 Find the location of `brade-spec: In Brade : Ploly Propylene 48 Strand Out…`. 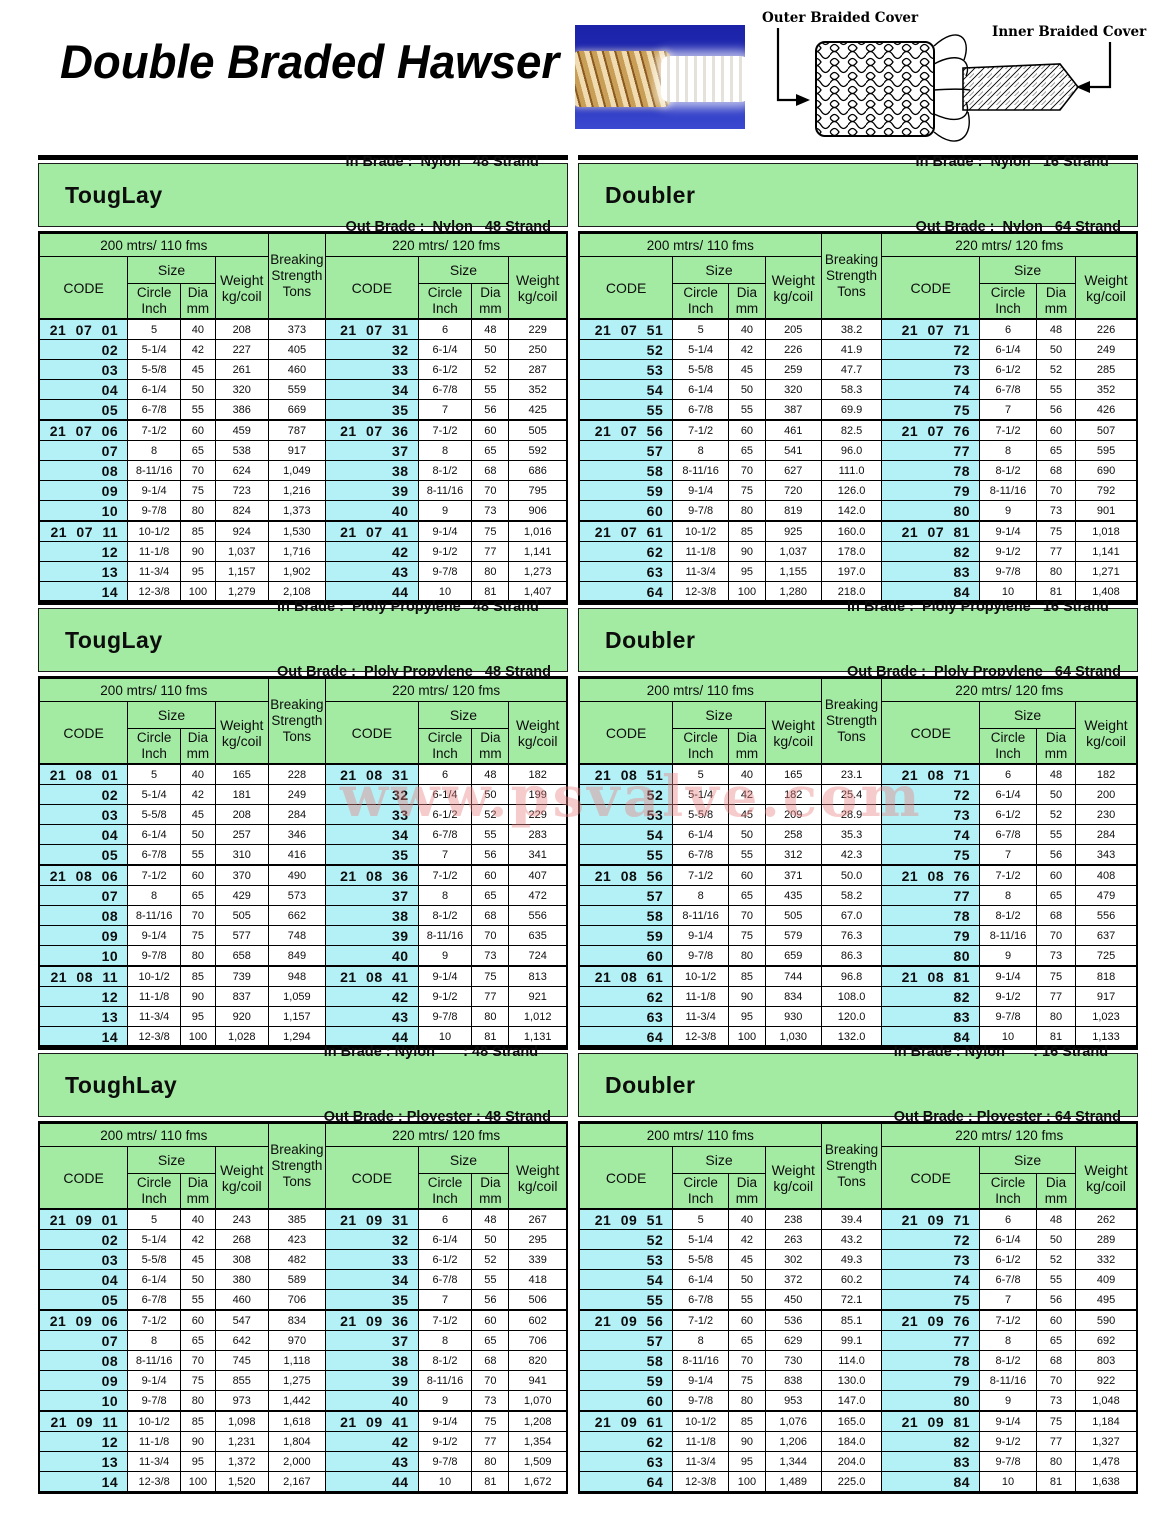

brade-spec: In Brade : Ploly Propylene 48 Strand Out… is located at coordinates (417, 640).